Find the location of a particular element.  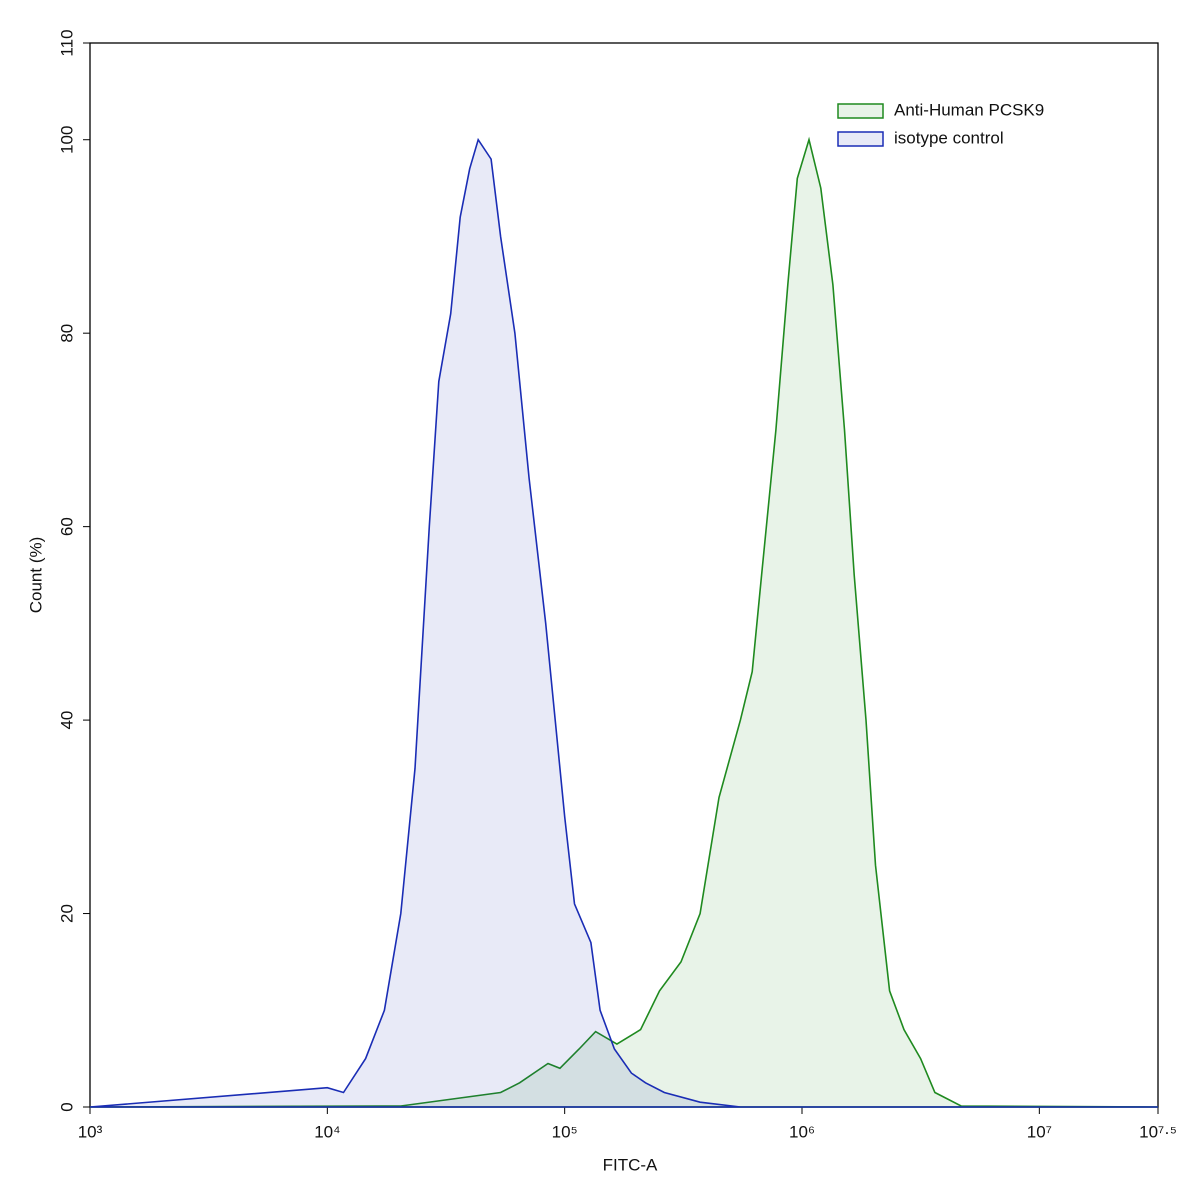

y-tick-label: 100 is located at coordinates (66, 140).